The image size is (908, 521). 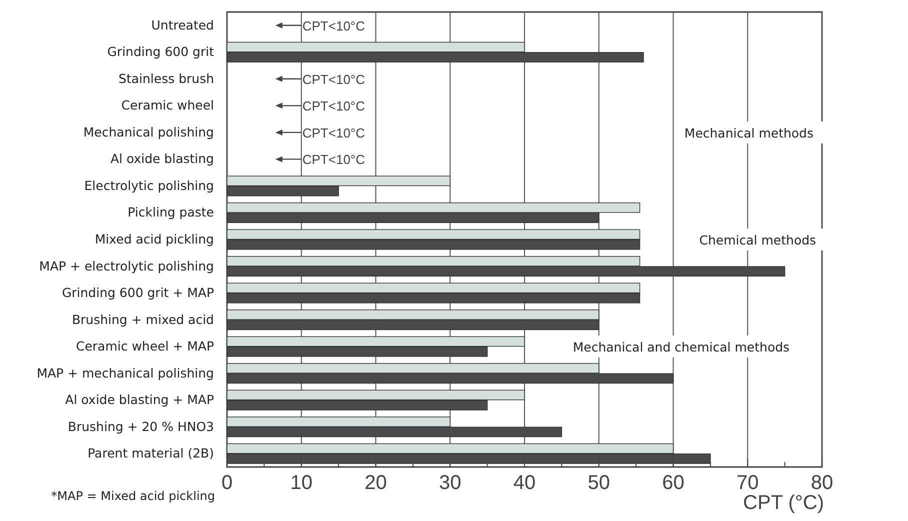 I want to click on y-tick-label: Ceramic wheel, so click(x=167, y=105).